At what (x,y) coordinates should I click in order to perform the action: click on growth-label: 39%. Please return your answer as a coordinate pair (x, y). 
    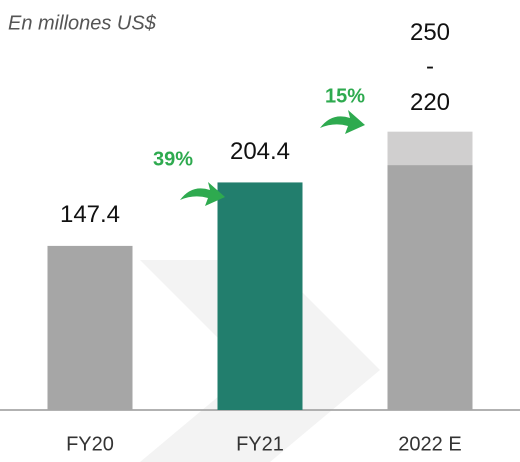
    Looking at the image, I should click on (173, 159).